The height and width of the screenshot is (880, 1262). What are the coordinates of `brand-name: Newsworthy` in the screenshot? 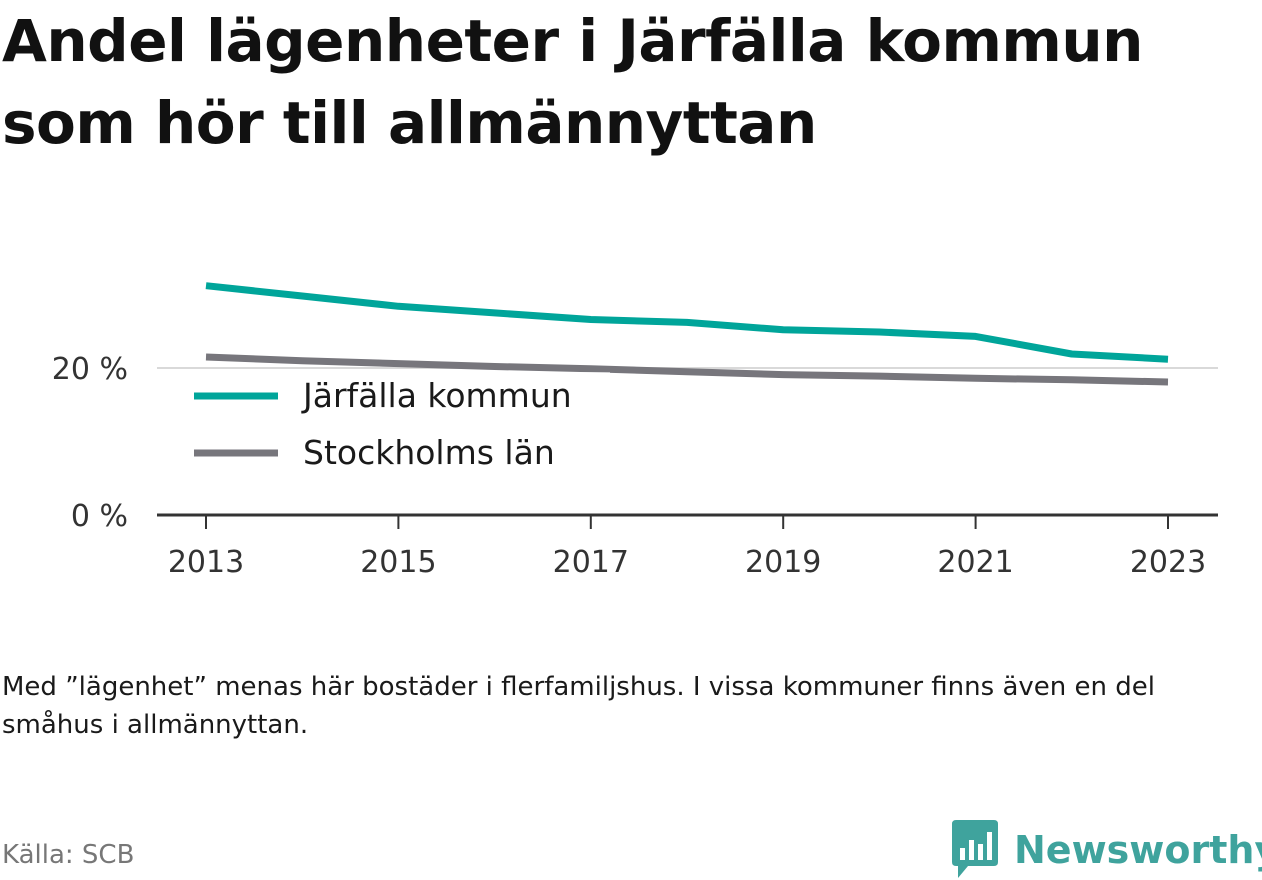 It's located at (1138, 850).